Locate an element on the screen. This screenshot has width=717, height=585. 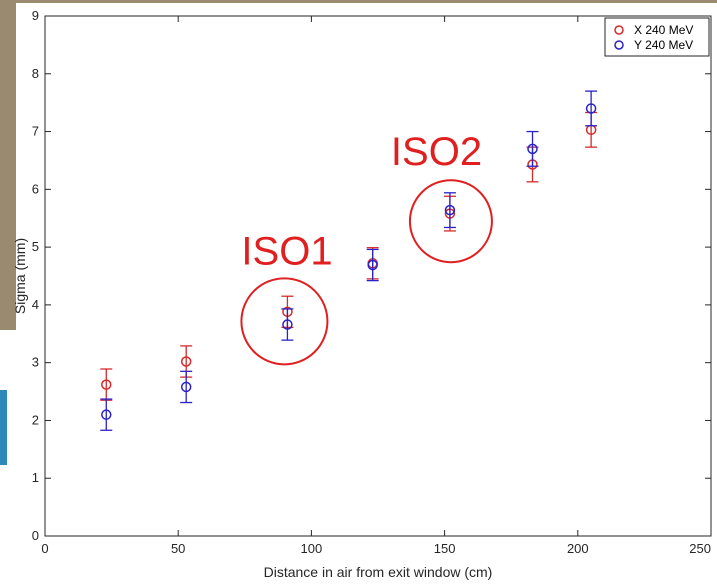
annotation-label: ISO2 is located at coordinates (436, 152).